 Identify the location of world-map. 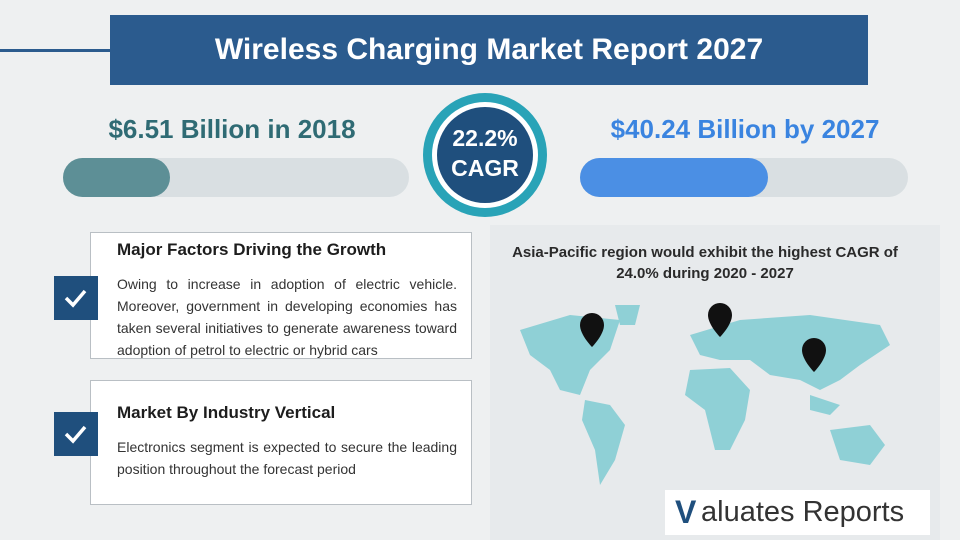
(705, 394).